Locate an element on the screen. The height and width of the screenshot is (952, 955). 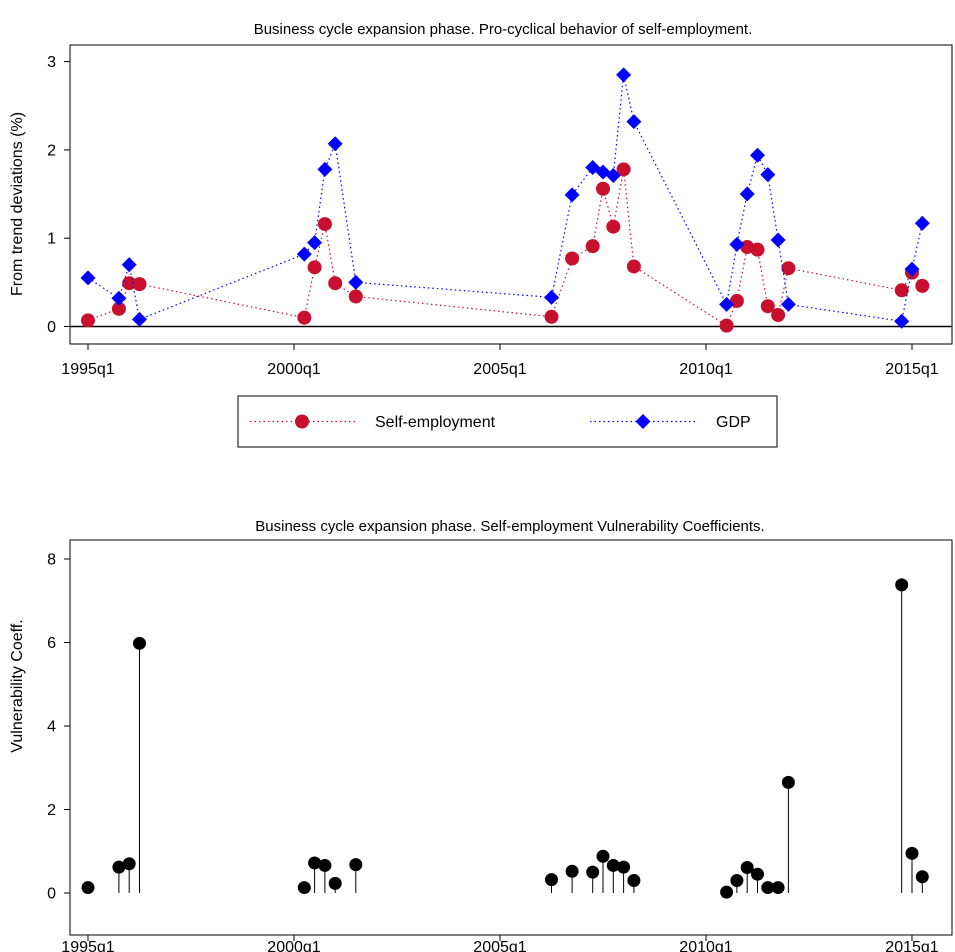
top-x-tick-label: 2015q1 is located at coordinates (911, 369).